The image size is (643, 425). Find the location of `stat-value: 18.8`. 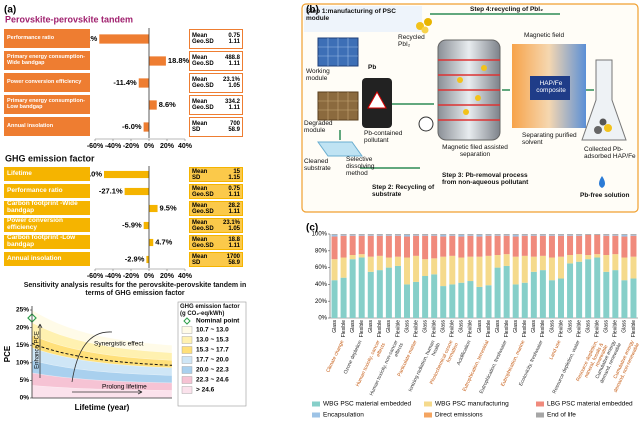

stat-value: 18.8 is located at coordinates (234, 239).